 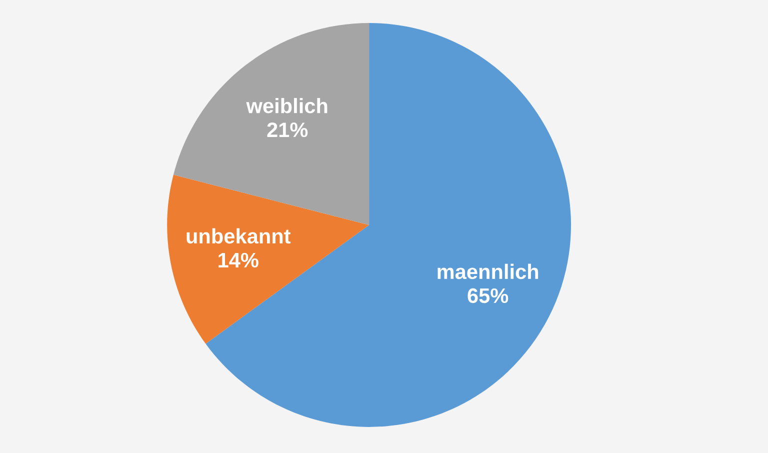 What do you see at coordinates (238, 236) in the screenshot?
I see `slice-label: unbekannt` at bounding box center [238, 236].